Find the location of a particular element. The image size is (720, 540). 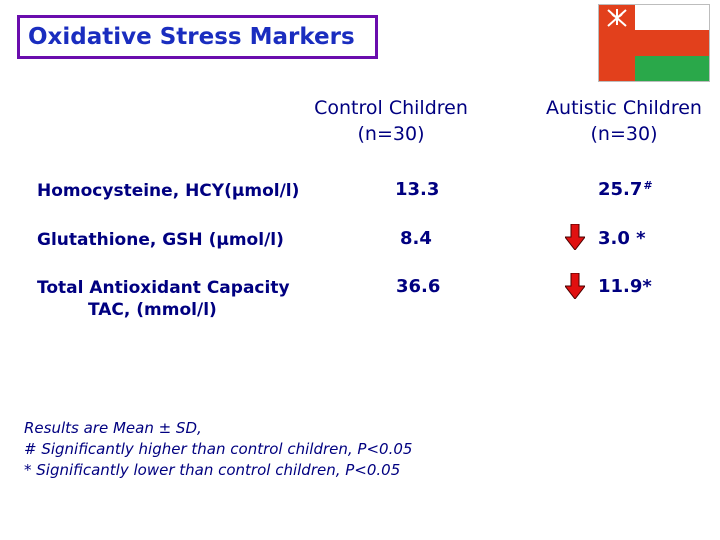

value-control-tac: 36.6 is located at coordinates (418, 286).